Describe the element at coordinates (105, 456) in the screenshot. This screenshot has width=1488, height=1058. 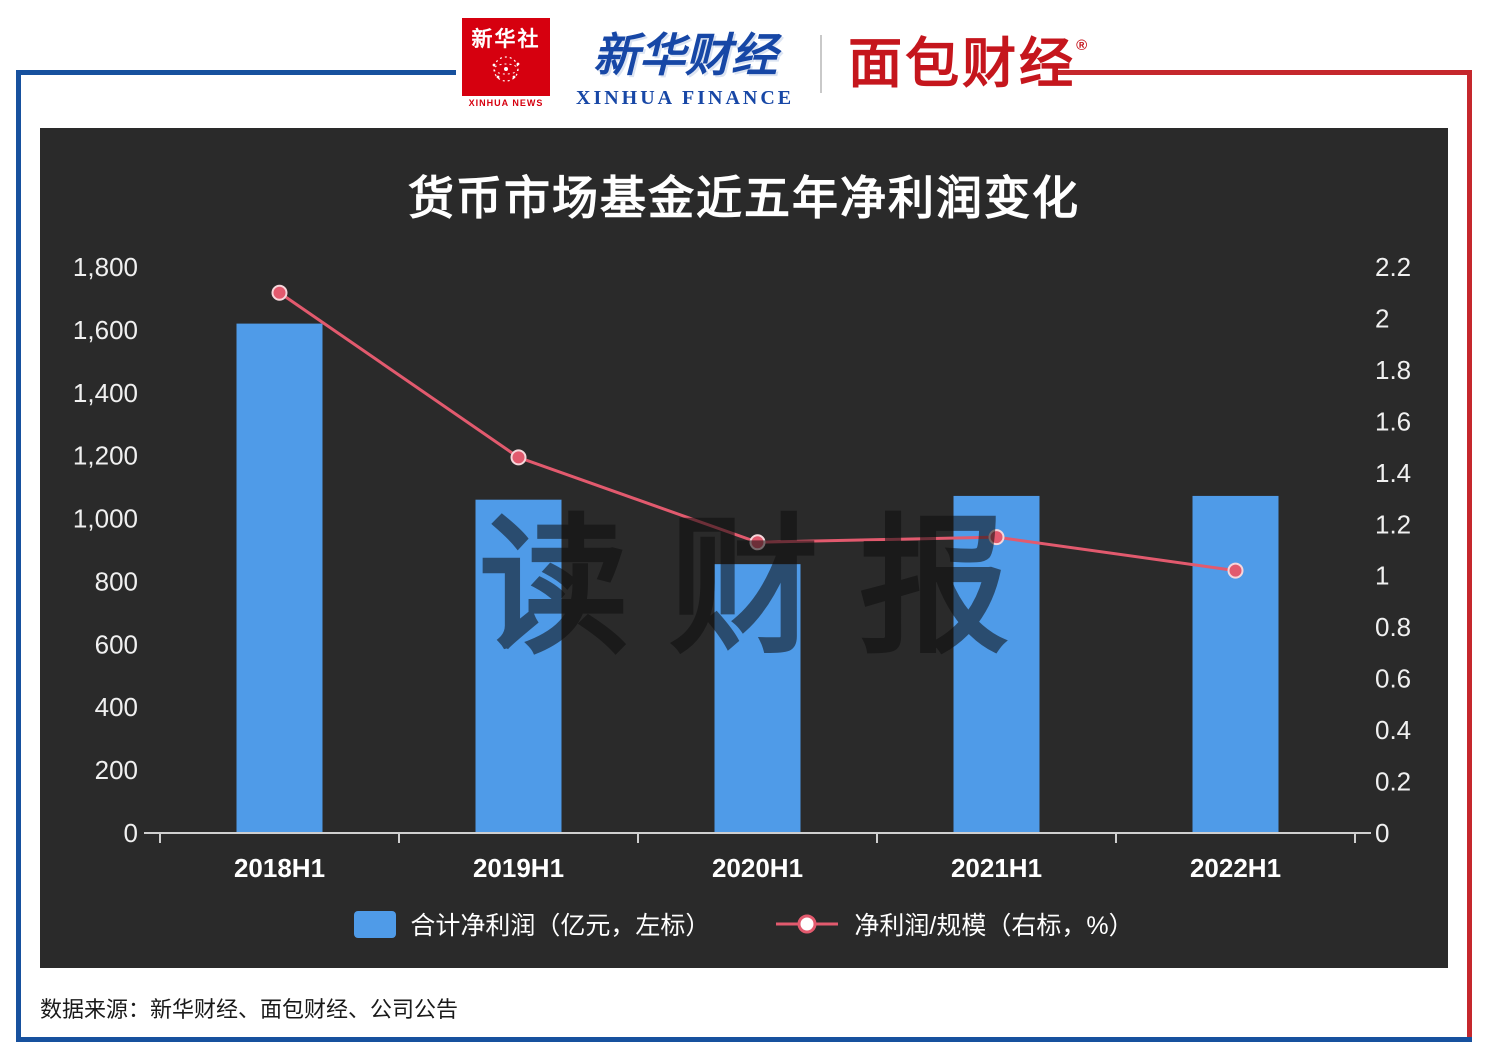
I see `svg-text: 1,200` at that location.